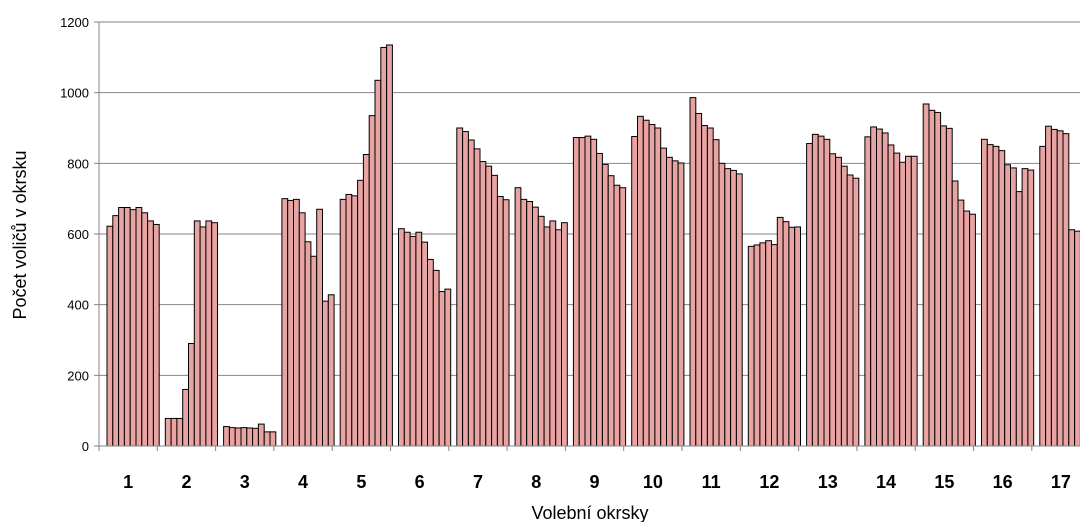 This screenshot has height=522, width=1080. Describe the element at coordinates (74, 93) in the screenshot. I see `y-tick-label: 1000` at that location.